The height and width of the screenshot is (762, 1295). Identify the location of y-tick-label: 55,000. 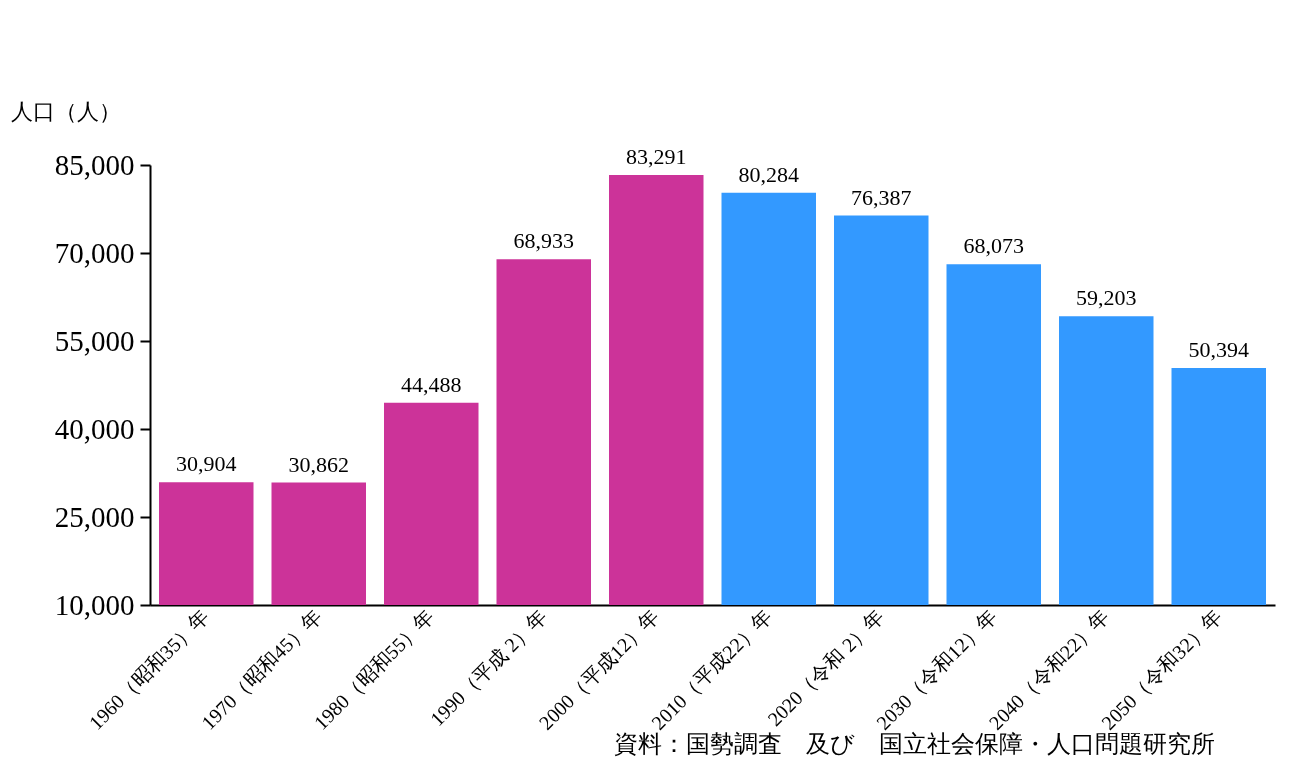
(94, 340).